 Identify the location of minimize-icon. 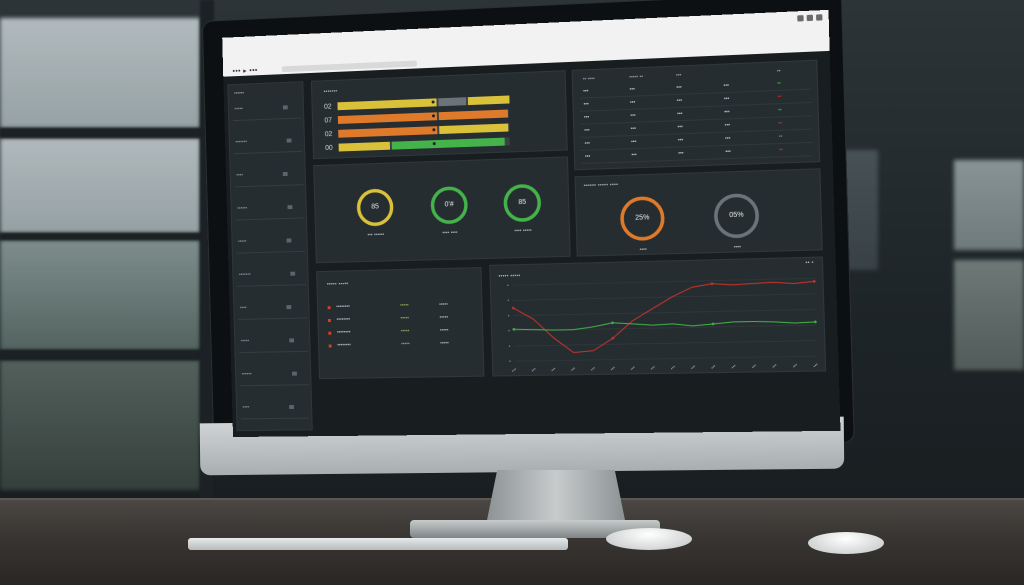
(800, 18).